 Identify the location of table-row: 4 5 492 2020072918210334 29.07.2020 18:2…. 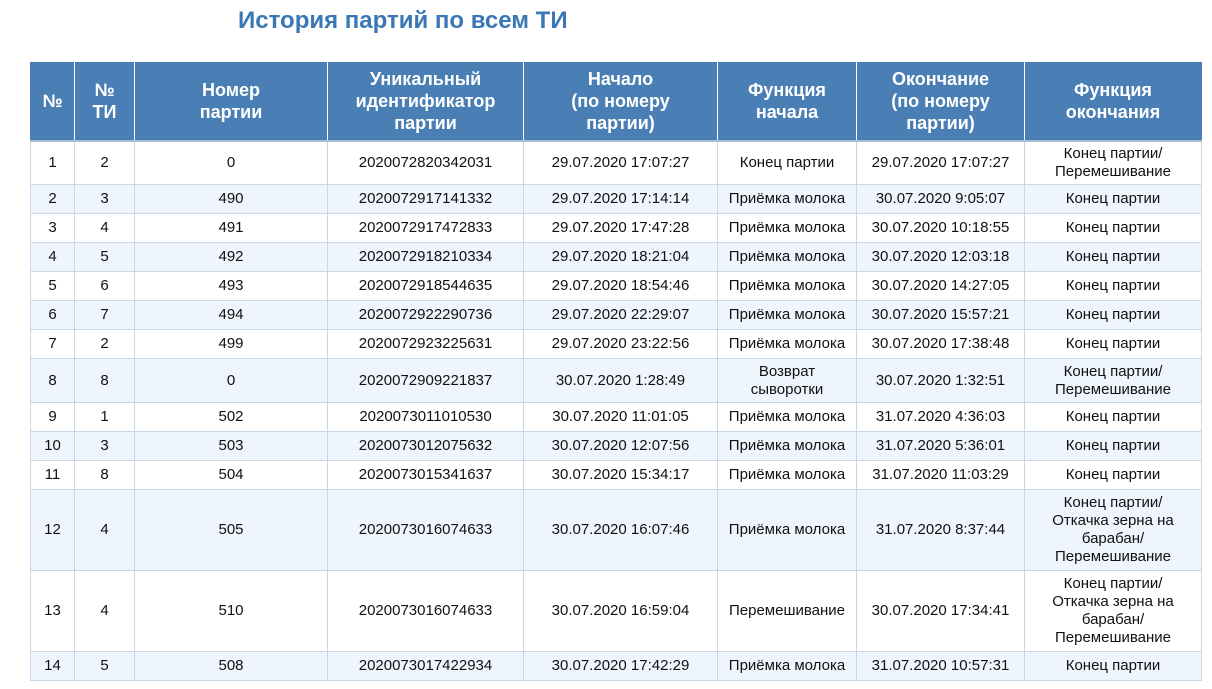
(616, 257).